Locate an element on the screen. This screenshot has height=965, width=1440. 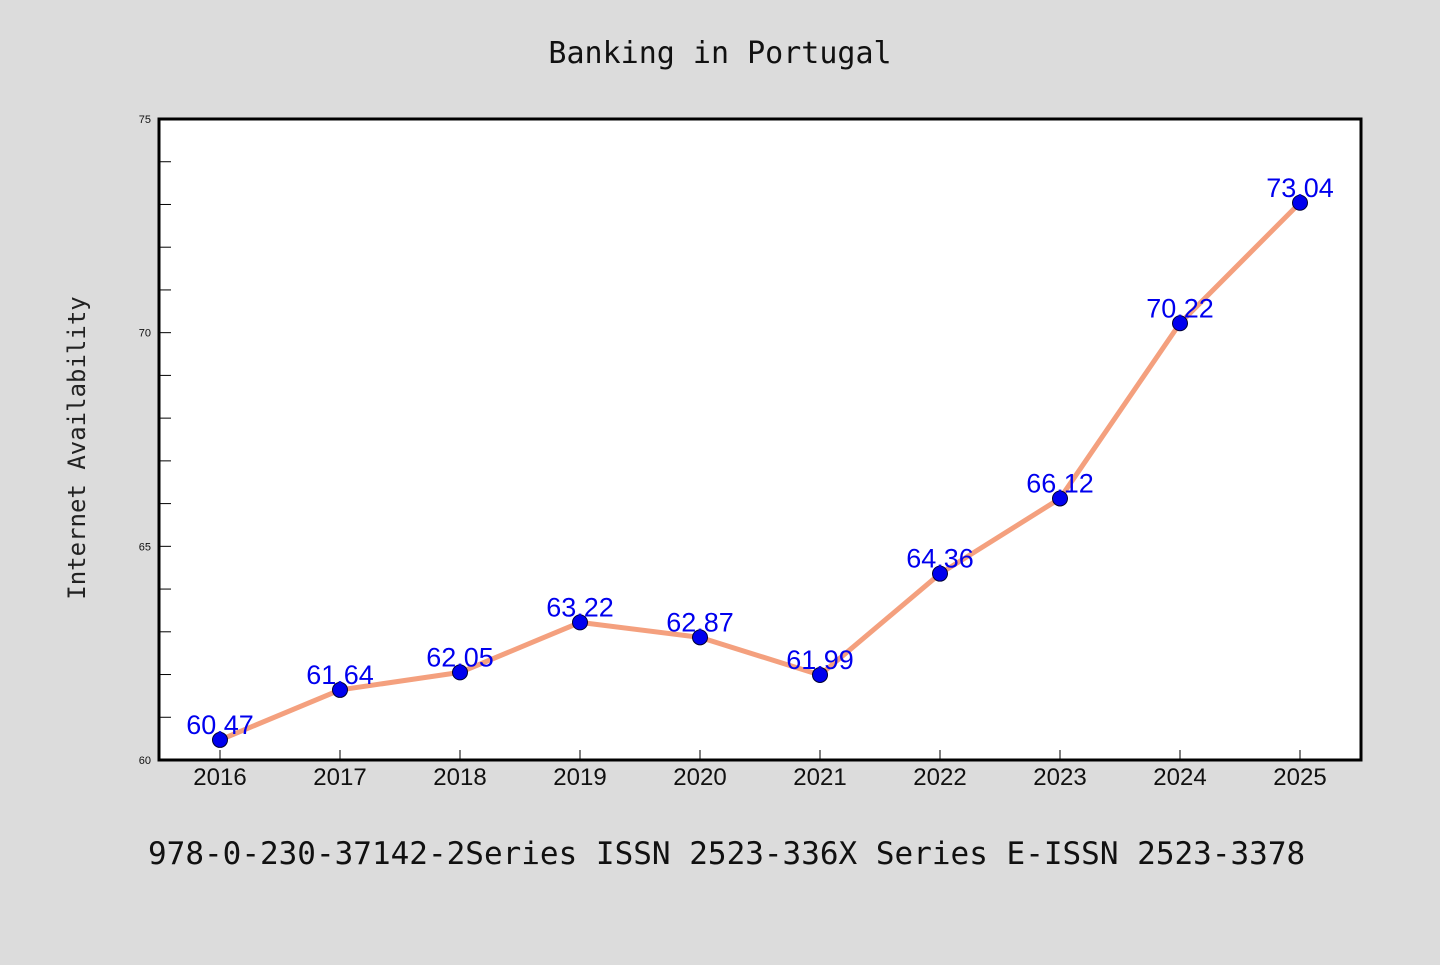
chart-title: Banking in Portugal is located at coordinates (719, 53).